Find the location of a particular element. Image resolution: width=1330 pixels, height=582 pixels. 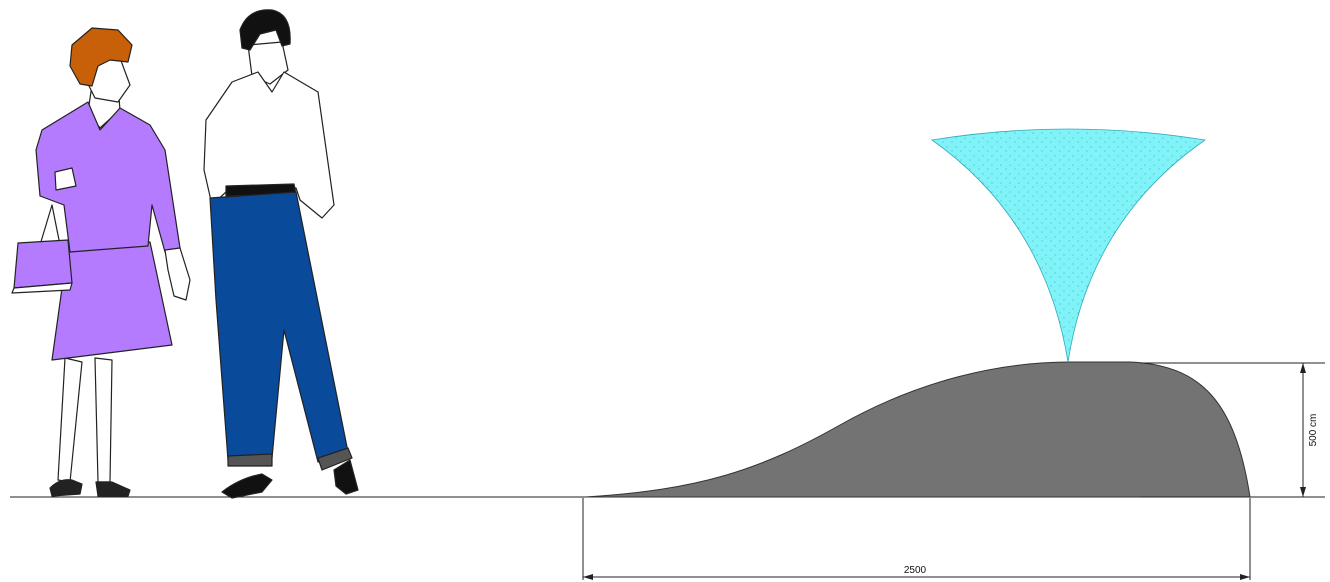

canopy-cone is located at coordinates (1068, 245).